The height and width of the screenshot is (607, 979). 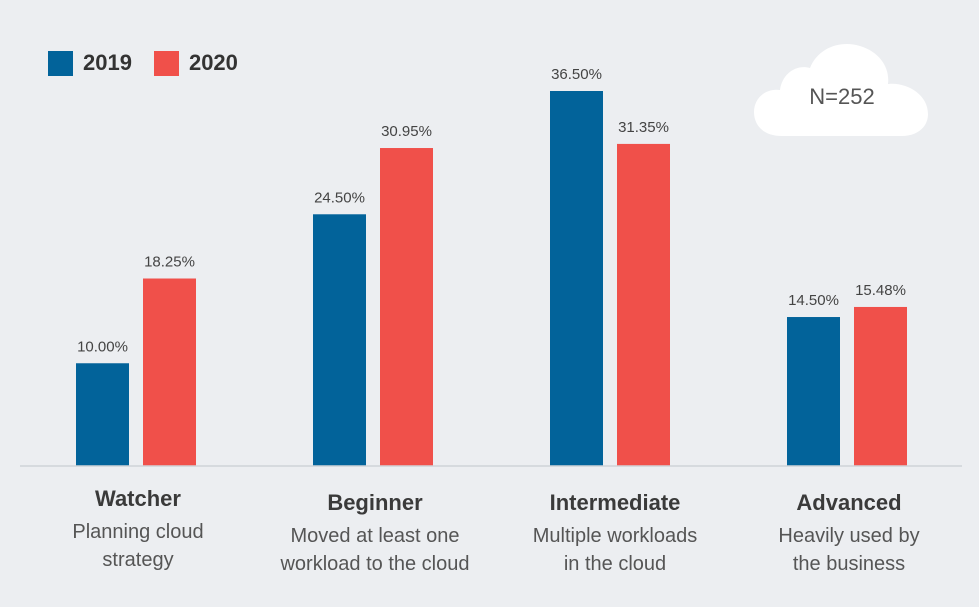 I want to click on category-description-line1: Planning cloud, so click(x=138, y=532).